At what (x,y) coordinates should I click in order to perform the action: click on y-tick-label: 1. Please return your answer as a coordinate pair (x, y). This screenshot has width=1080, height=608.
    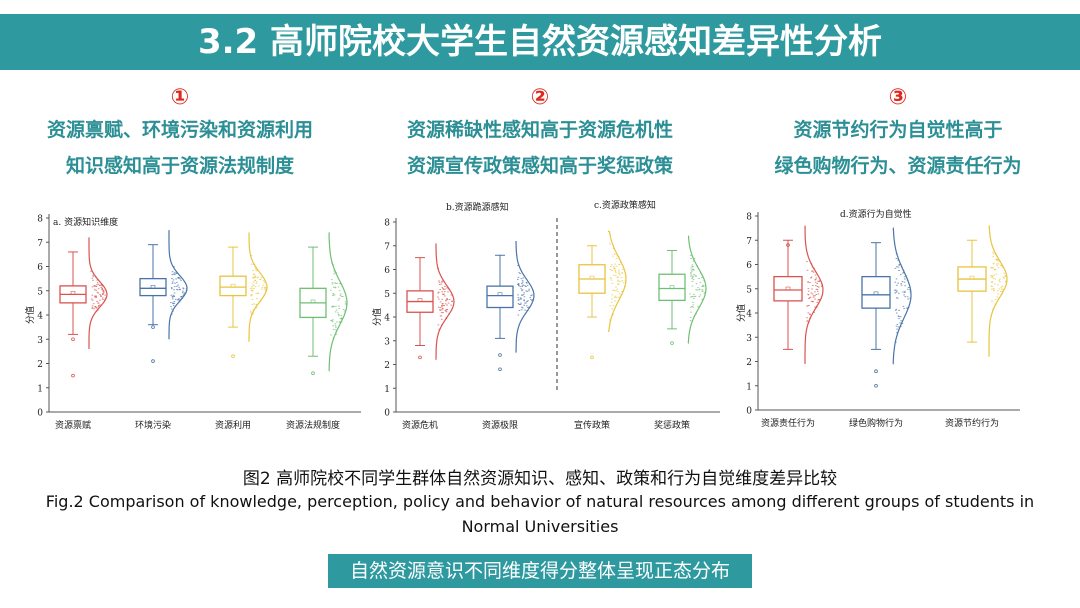
    Looking at the image, I should click on (40, 389).